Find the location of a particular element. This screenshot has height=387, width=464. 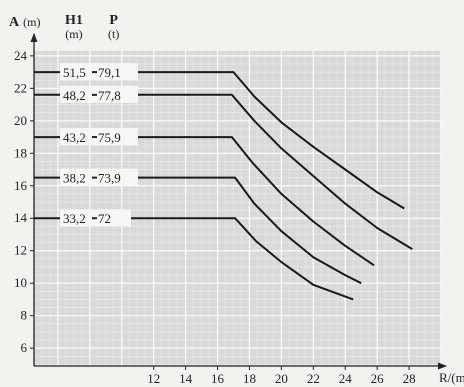

y-tick-label: 22 is located at coordinates (20, 87).